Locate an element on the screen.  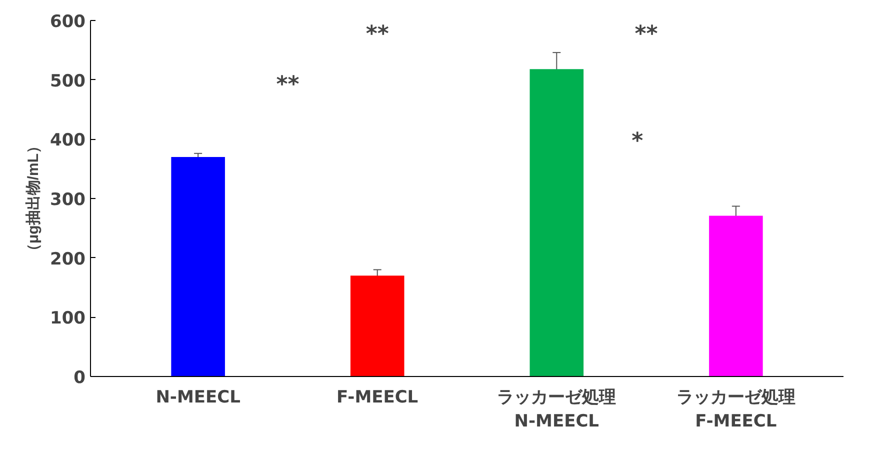
y-axis-title: （μg抽出物/mL） is located at coordinates (33, 198).